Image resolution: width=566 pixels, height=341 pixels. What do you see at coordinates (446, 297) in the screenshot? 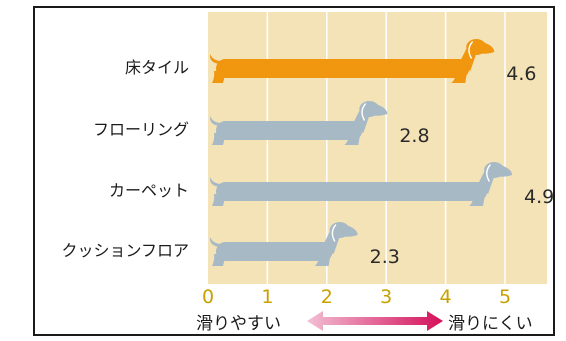
I see `x-tick-label: 4` at bounding box center [446, 297].